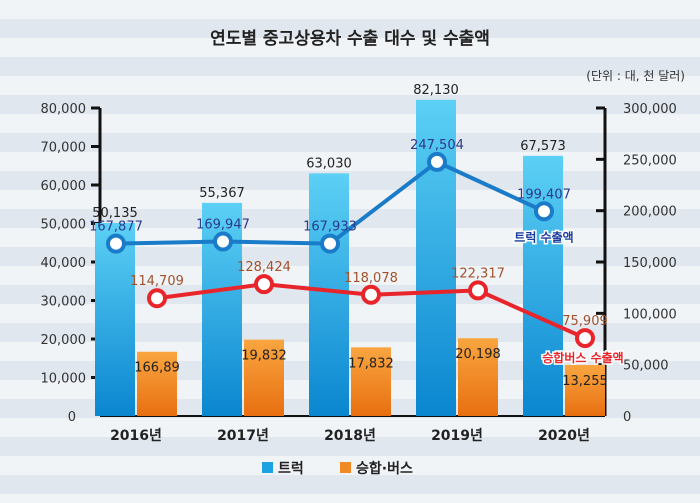  Describe the element at coordinates (635, 75) in the screenshot. I see `unit-note: (단위 : 대, 천 달러)` at that location.